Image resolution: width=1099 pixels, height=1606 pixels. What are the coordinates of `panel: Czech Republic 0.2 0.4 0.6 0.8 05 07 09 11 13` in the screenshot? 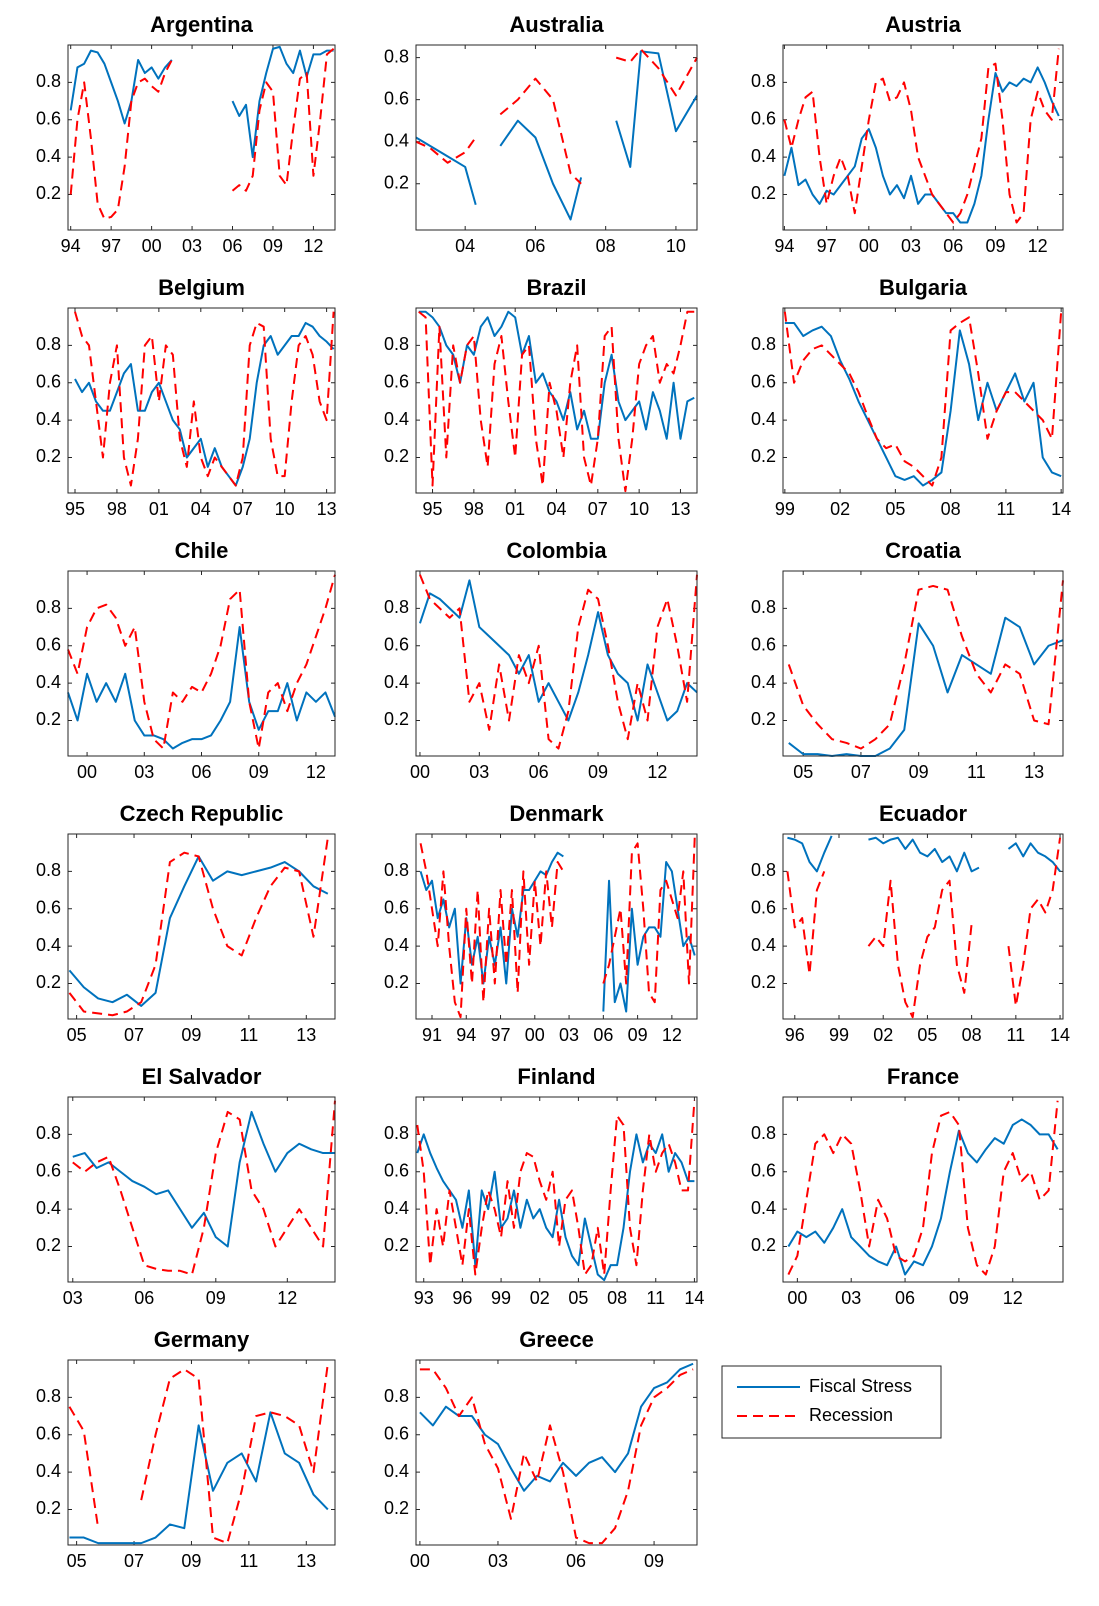 It's located at (186, 923).